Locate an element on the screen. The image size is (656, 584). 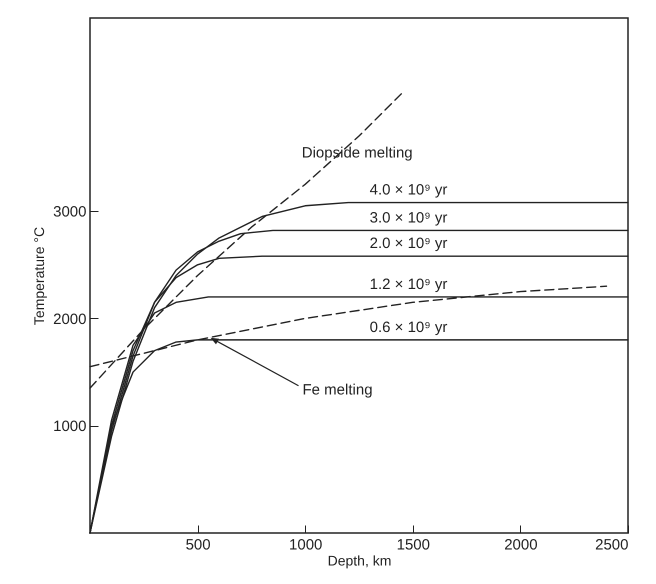
annotation: 4.0 × 10⁹ yr is located at coordinates (409, 190).